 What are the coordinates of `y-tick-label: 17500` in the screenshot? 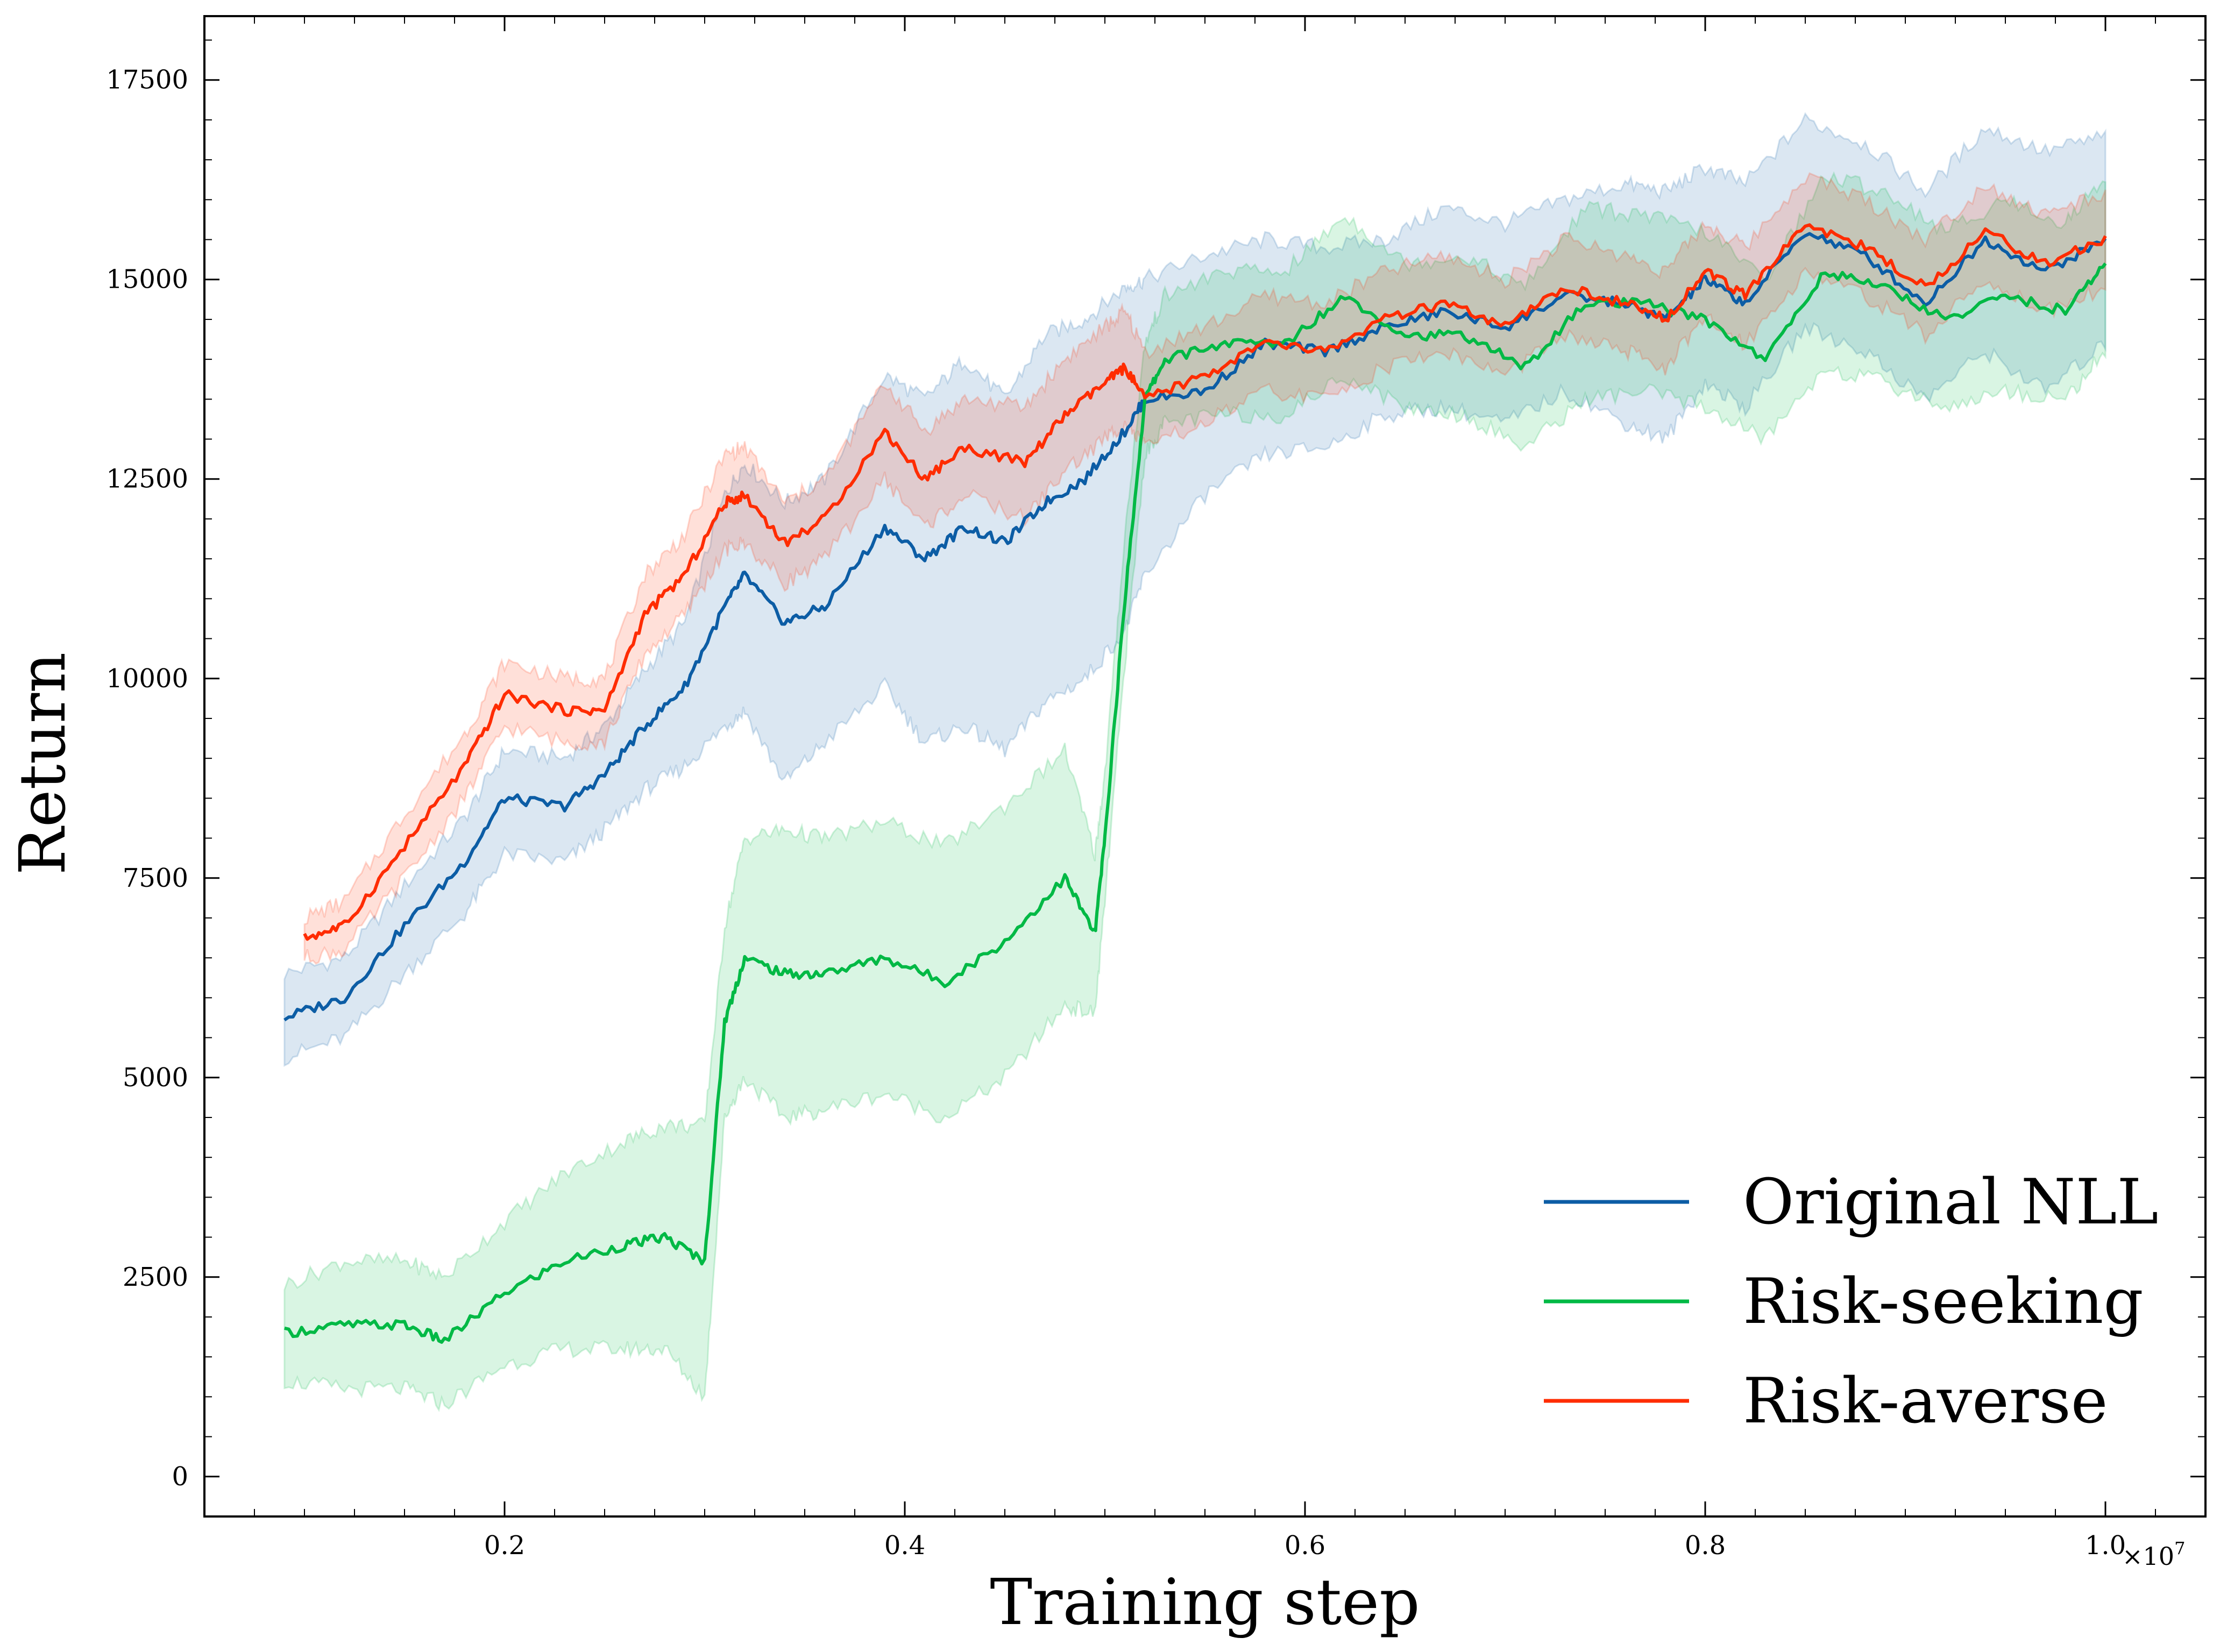 It's located at (147, 80).